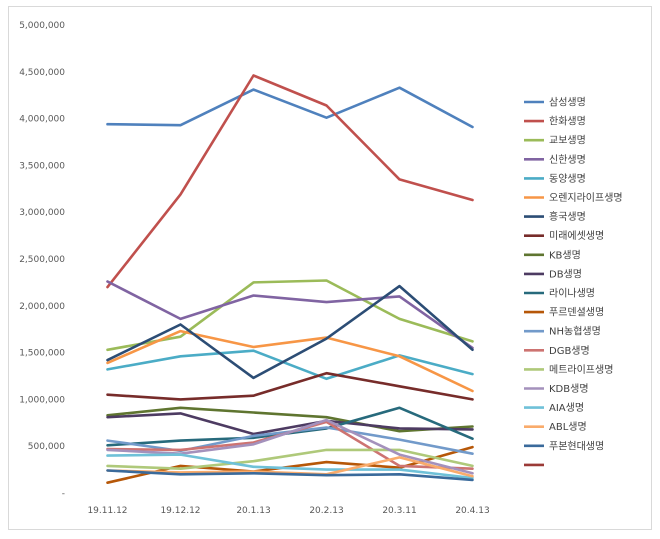 The width and height of the screenshot is (660, 539). I want to click on y-tick-label: 4,500,000, so click(42, 73).